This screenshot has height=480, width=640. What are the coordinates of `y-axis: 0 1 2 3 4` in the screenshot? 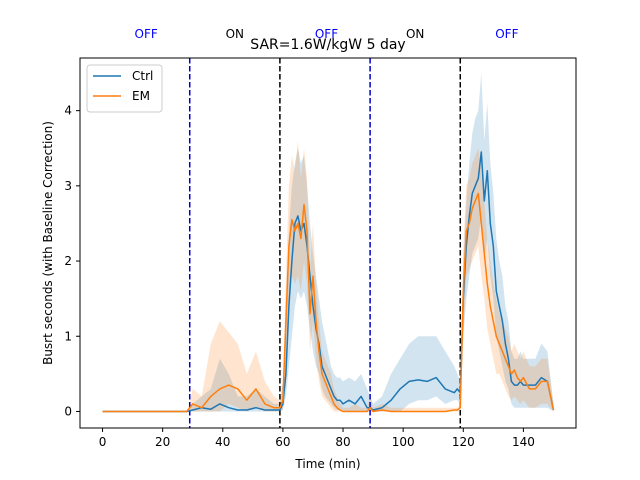 It's located at (72, 261).